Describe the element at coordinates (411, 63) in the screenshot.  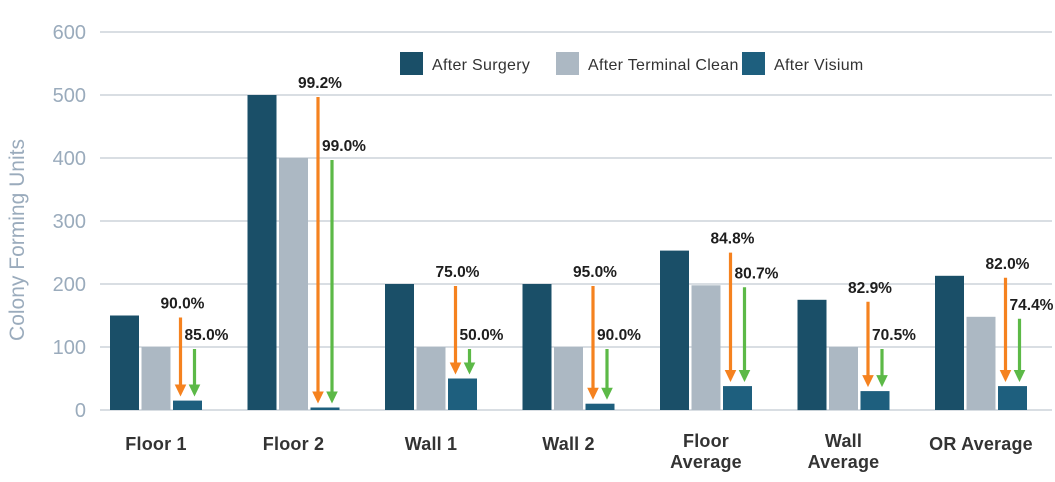
I see `legend-swatch-after-surgery-icon` at that location.